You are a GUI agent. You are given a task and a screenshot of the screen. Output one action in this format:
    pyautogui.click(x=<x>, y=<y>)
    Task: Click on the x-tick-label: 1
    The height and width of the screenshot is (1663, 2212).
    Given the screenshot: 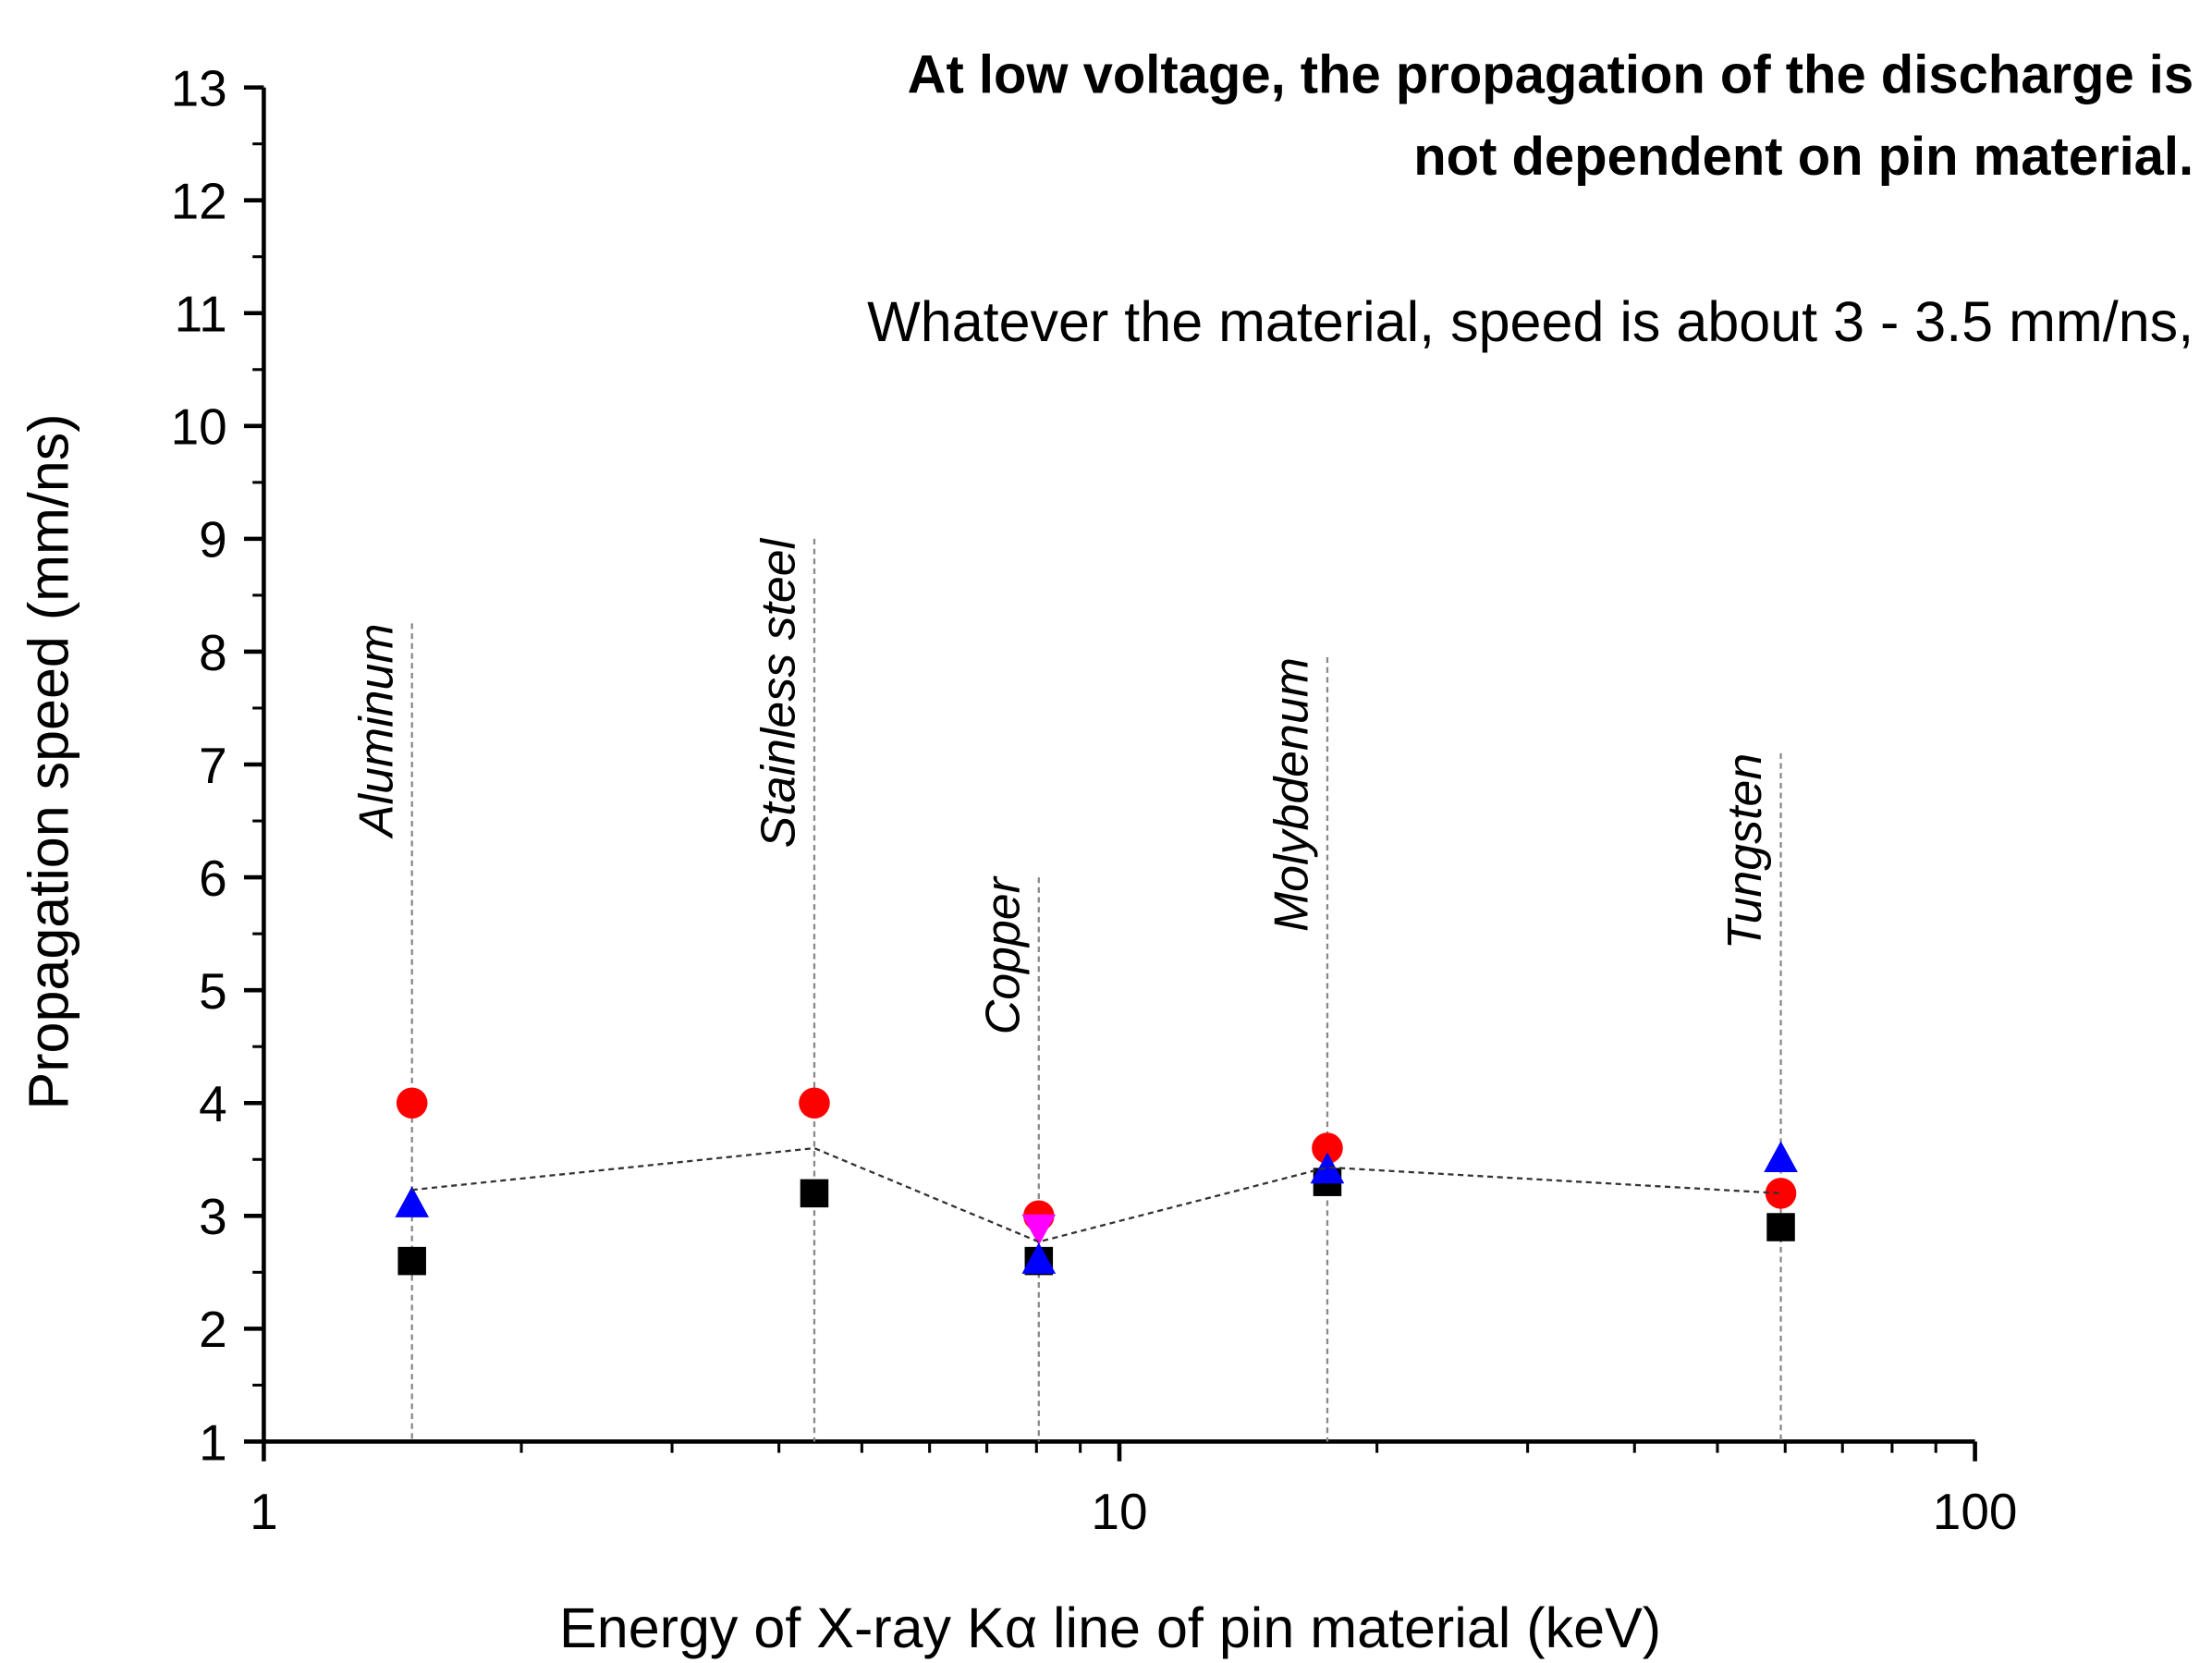 What is the action you would take?
    pyautogui.click(x=264, y=1511)
    